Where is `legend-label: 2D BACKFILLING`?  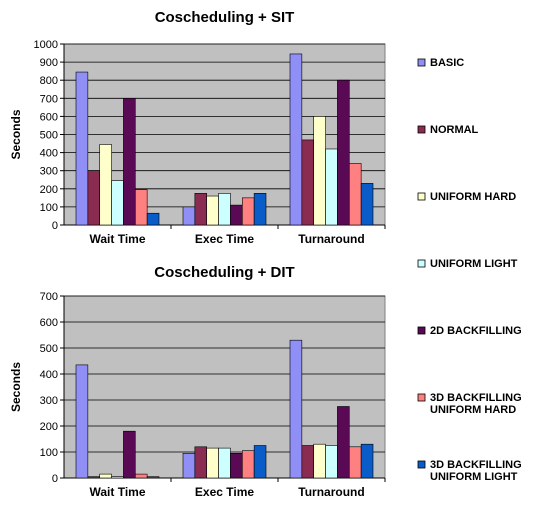 legend-label: 2D BACKFILLING is located at coordinates (476, 331).